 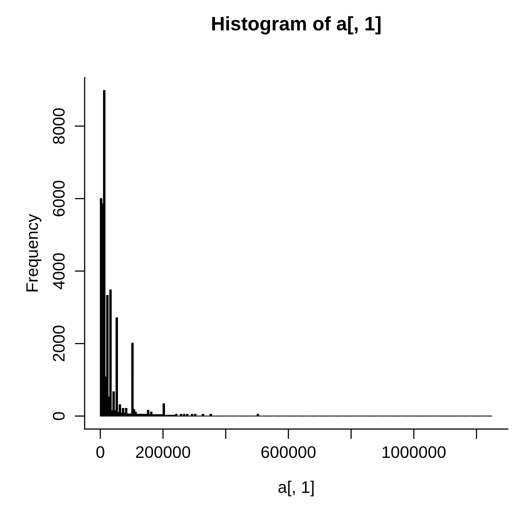 What do you see at coordinates (288, 452) in the screenshot?
I see `x-tick-label: 600000` at bounding box center [288, 452].